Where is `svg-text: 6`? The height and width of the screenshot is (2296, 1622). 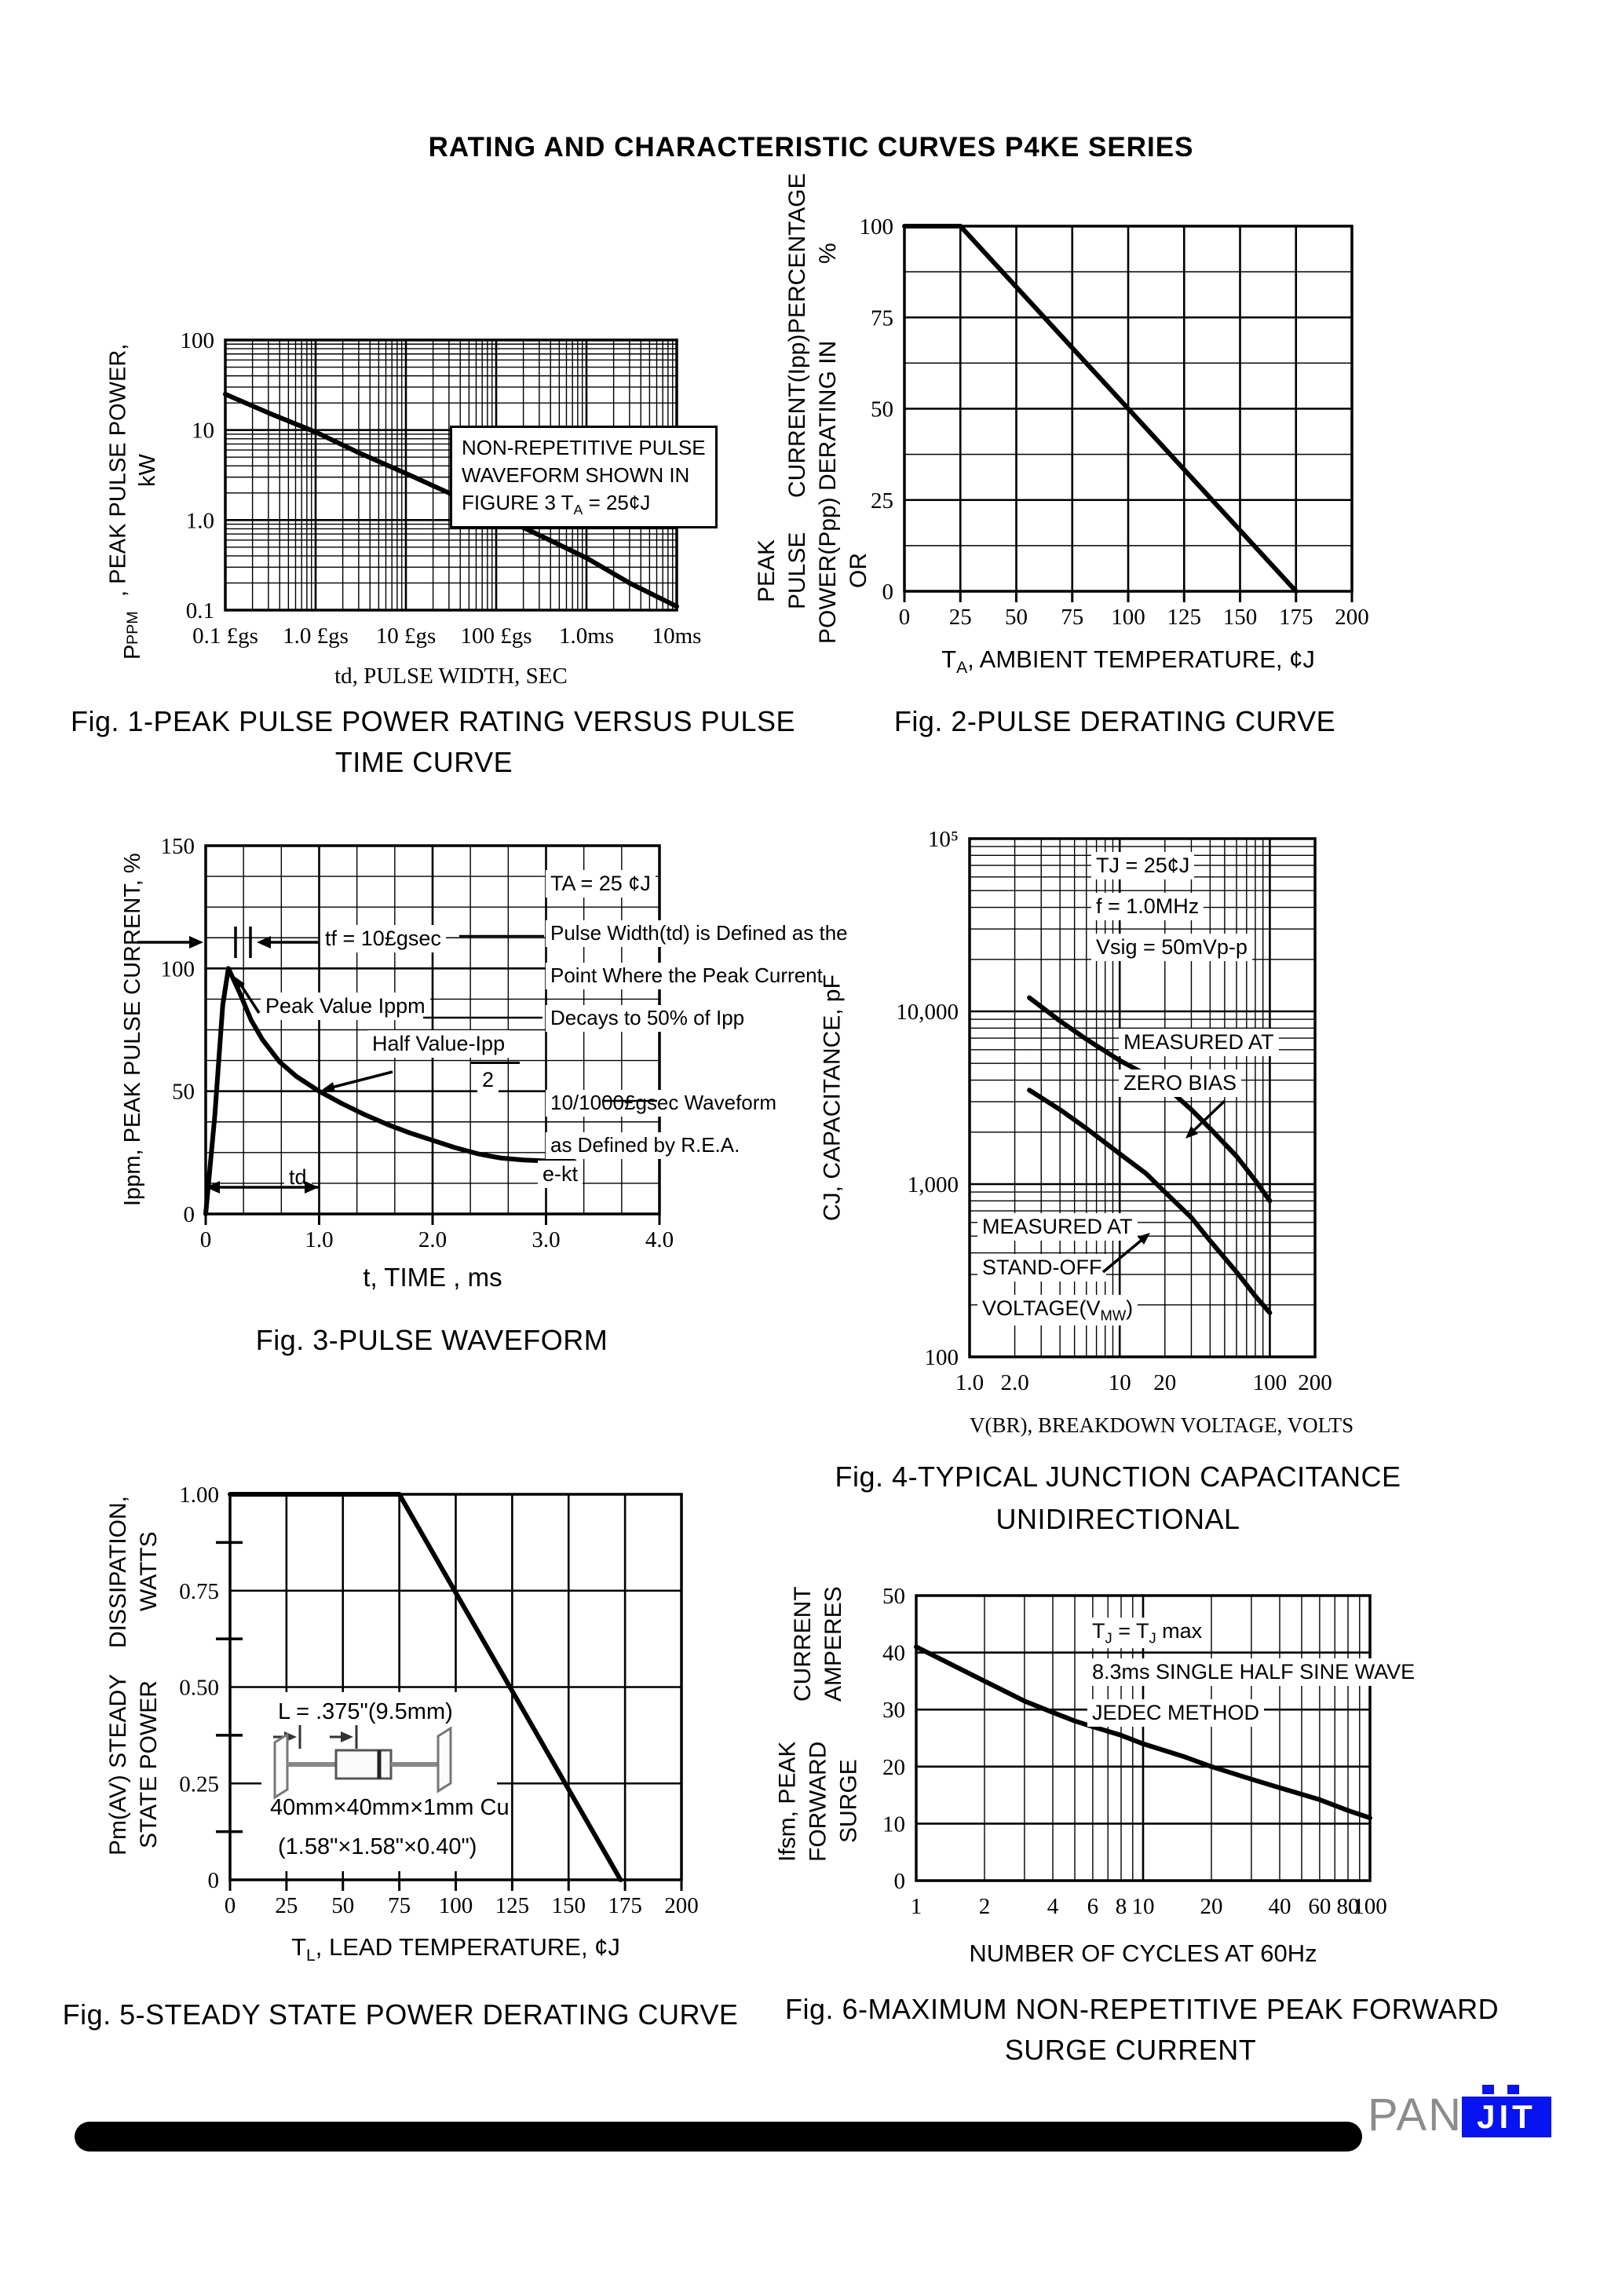 svg-text: 6 is located at coordinates (1093, 1906).